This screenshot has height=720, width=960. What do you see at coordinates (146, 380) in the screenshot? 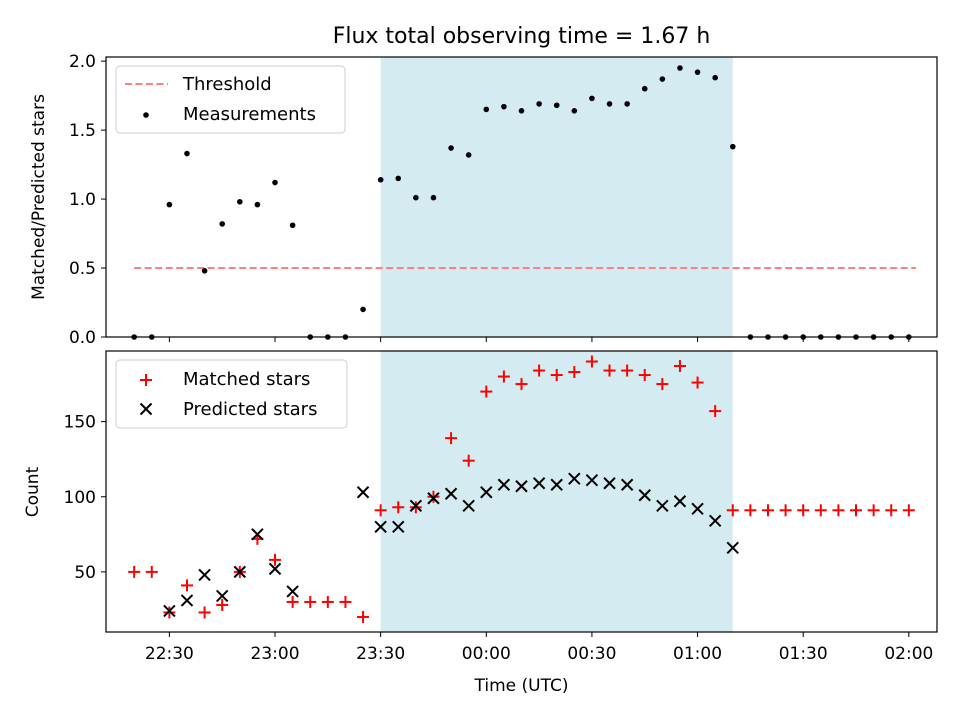
I see `legend-matched-swatch` at bounding box center [146, 380].